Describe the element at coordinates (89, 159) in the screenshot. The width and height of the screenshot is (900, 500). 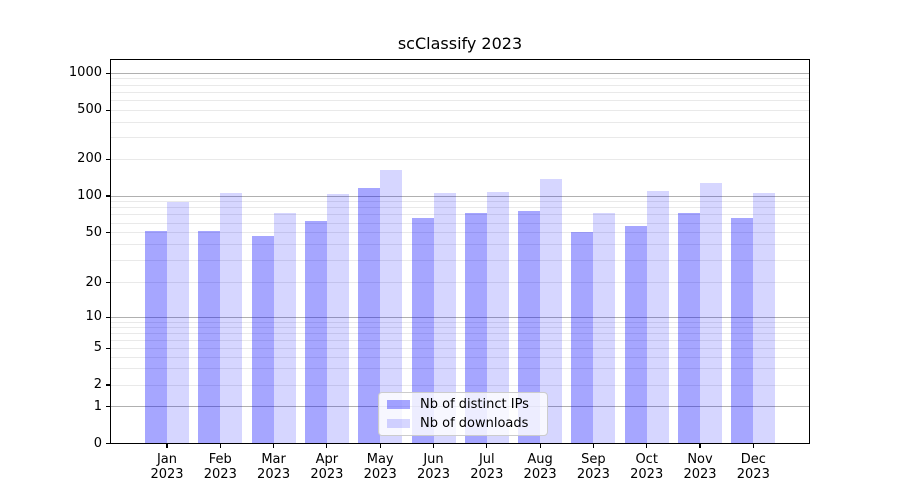
I see `y-axis-tick-label: 200` at that location.